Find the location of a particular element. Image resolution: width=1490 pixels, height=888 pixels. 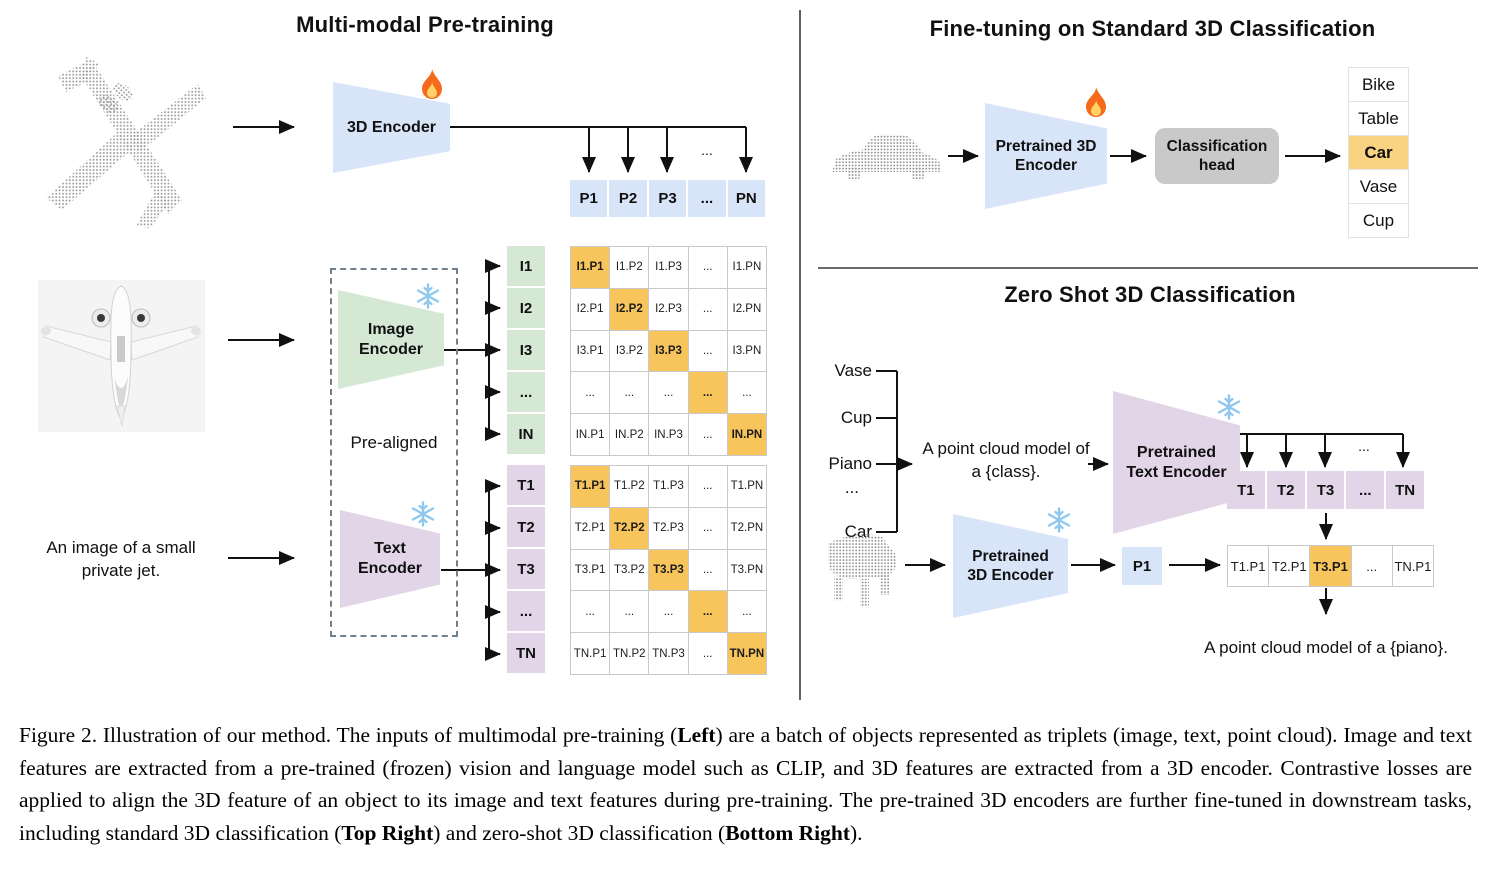

matrix-cell: TN.P3 is located at coordinates (668, 653).